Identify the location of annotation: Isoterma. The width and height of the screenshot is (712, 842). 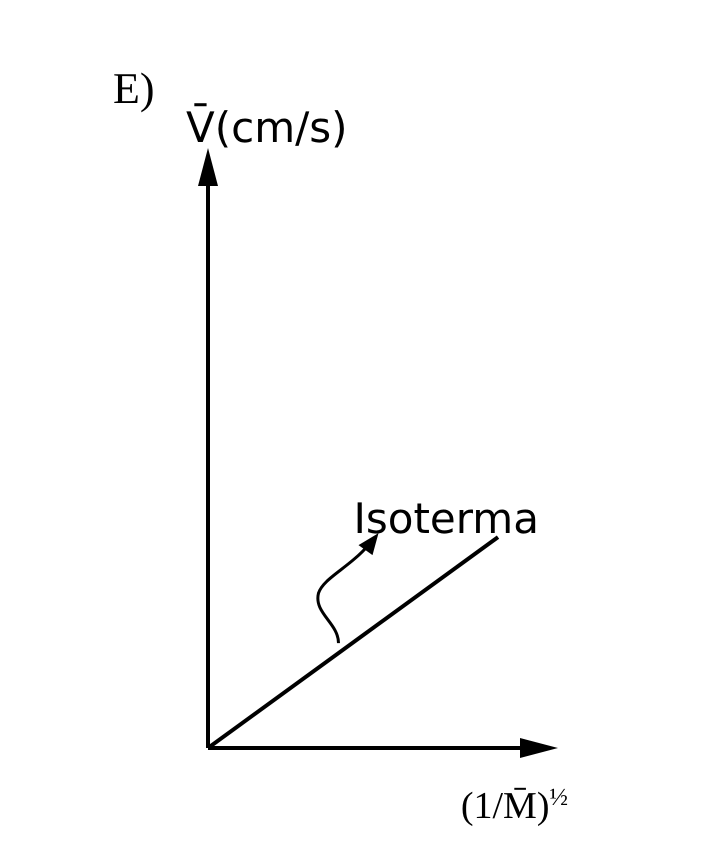
(446, 519).